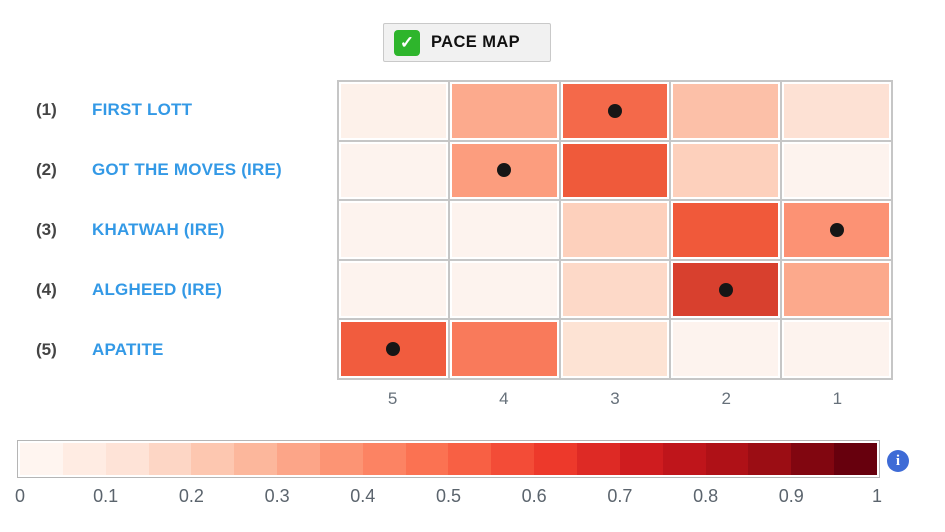 This screenshot has width=945, height=532. Describe the element at coordinates (46, 109) in the screenshot. I see `horse-rank: (1)` at that location.